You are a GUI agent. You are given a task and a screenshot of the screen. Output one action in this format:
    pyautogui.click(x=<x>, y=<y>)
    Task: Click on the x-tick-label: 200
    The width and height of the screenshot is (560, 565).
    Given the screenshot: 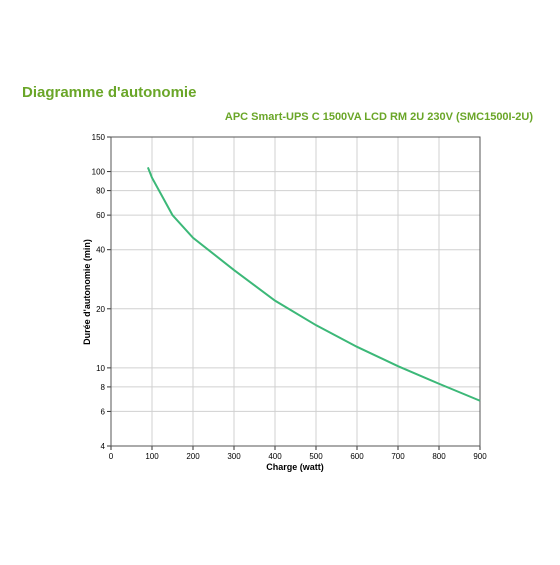 What is the action you would take?
    pyautogui.click(x=193, y=456)
    